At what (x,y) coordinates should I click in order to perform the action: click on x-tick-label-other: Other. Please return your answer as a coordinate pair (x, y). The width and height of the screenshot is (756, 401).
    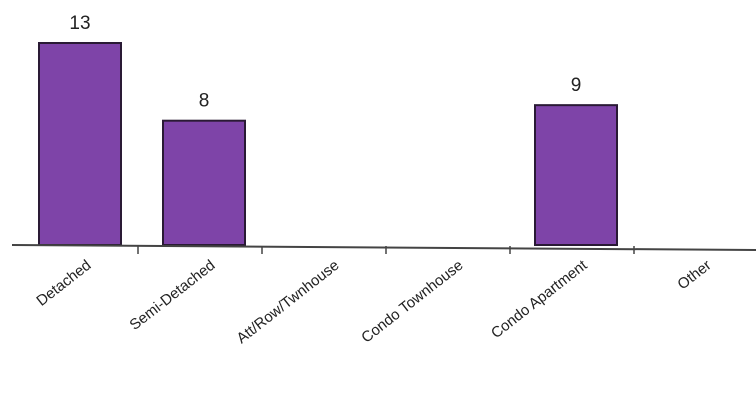
    Looking at the image, I should click on (694, 275).